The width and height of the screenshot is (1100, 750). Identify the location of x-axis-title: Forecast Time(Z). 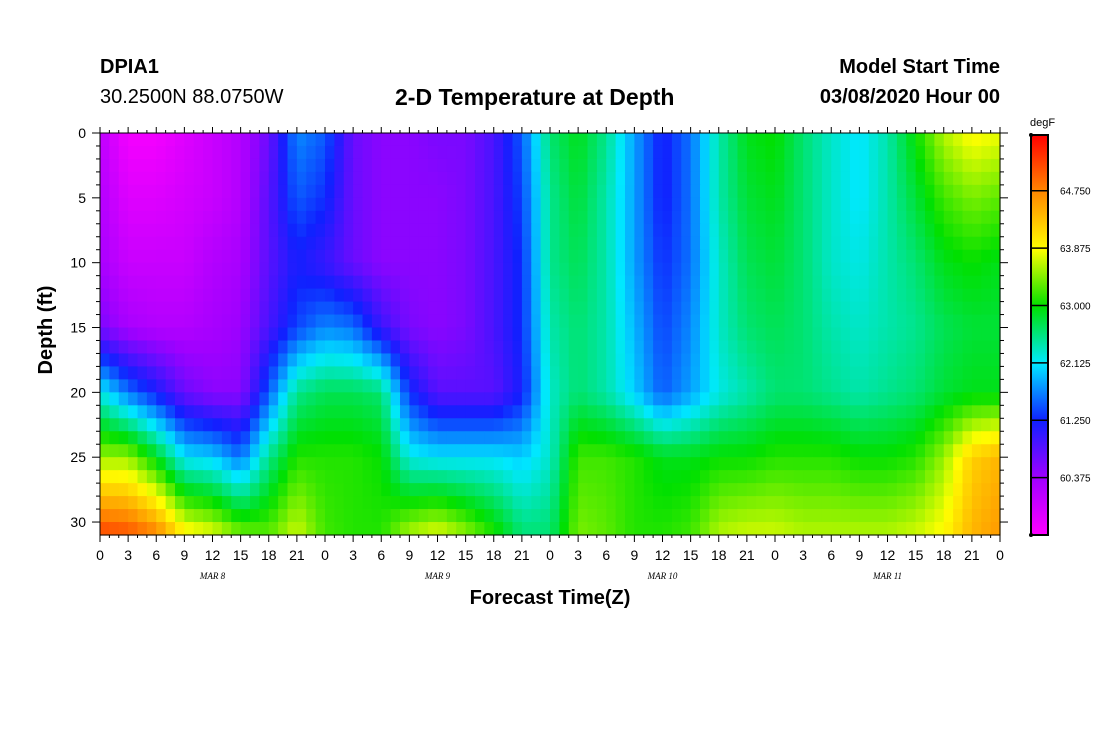
(550, 598).